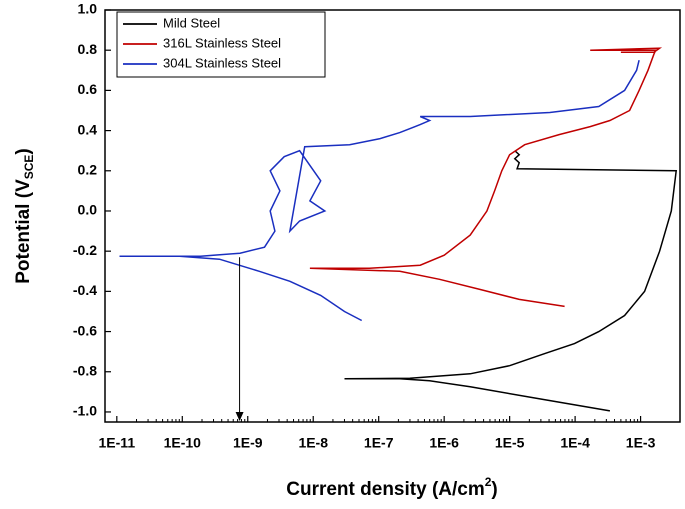  What do you see at coordinates (392, 487) in the screenshot?
I see `x-axis-label: Current density (A/cm2)` at bounding box center [392, 487].